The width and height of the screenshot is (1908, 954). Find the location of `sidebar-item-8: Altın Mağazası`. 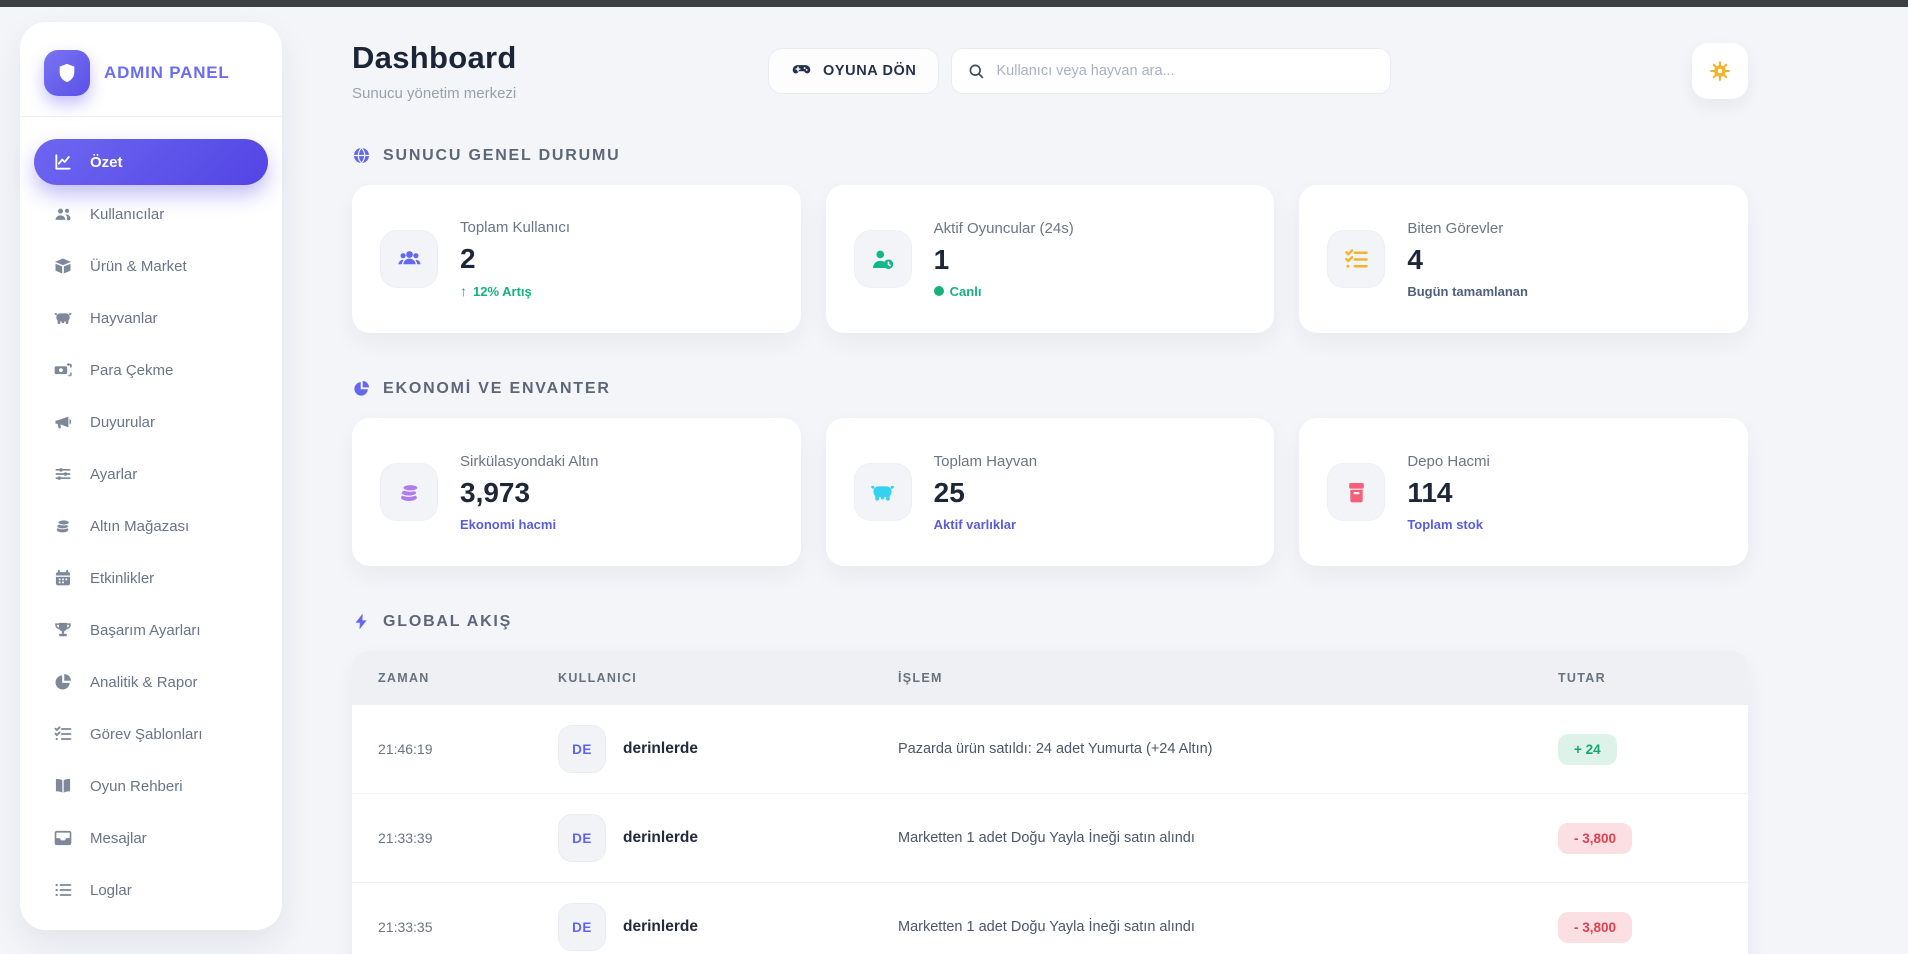

sidebar-item-8: Altın Mağazası is located at coordinates (151, 526).